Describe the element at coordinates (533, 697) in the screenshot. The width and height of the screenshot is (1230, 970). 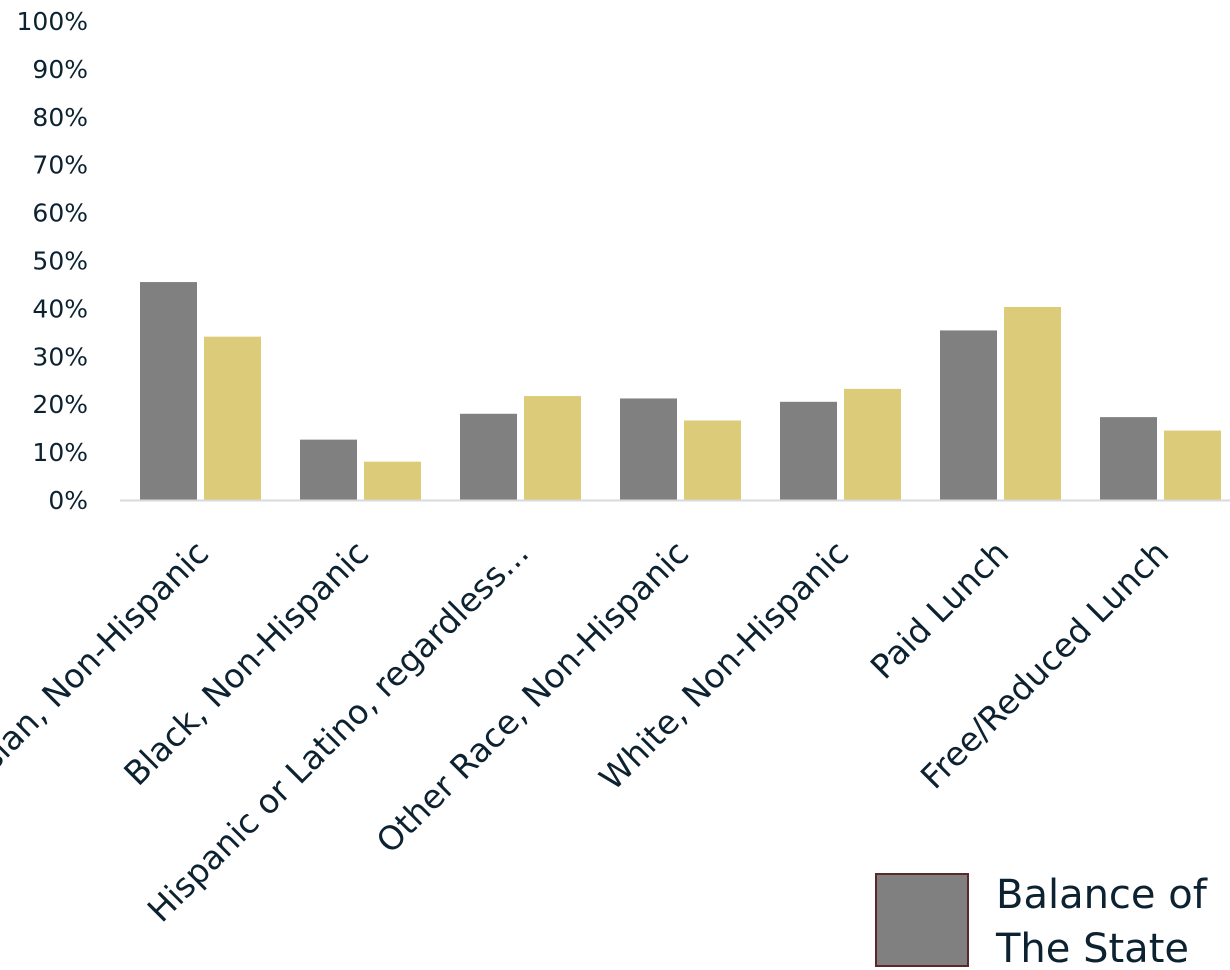
I see `x-tick-label: Other Race, Non-Hispanic` at that location.